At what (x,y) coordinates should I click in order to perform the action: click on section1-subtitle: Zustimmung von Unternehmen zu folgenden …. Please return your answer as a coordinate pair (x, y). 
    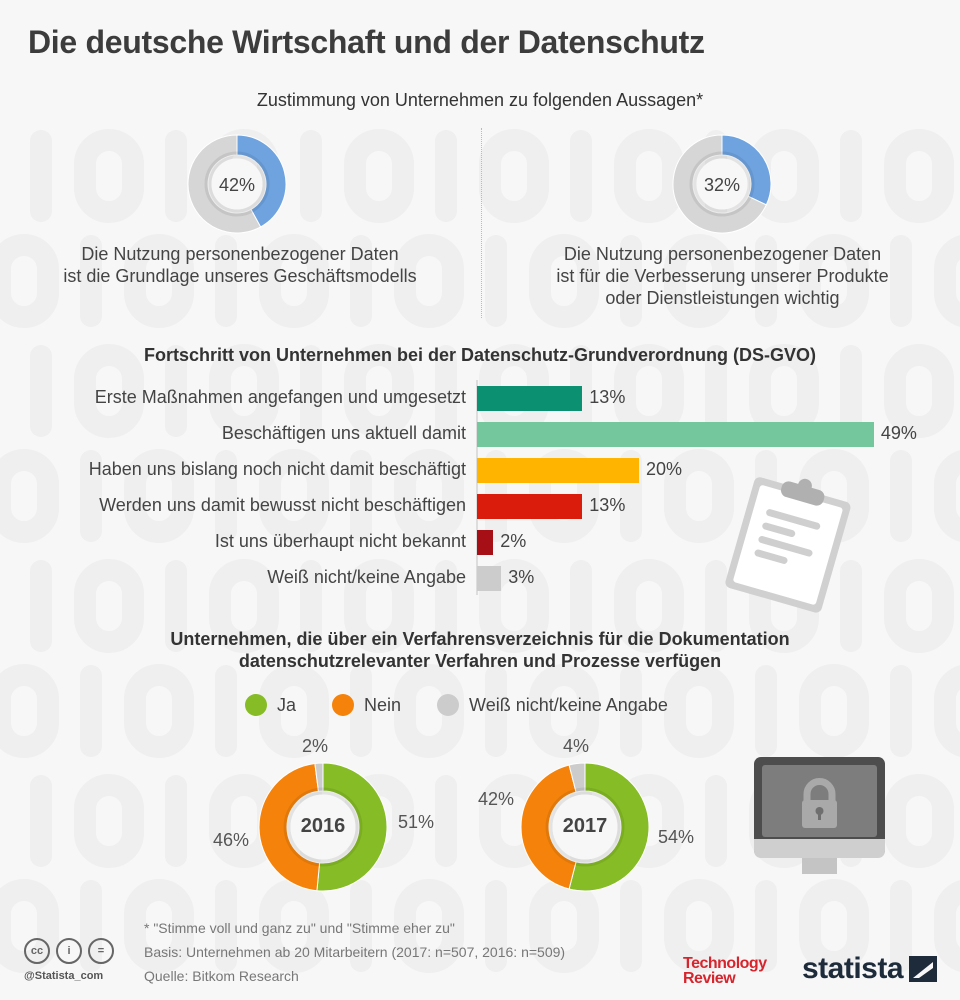
    Looking at the image, I should click on (480, 100).